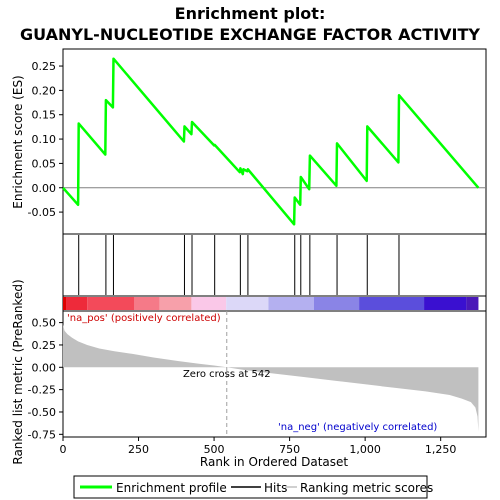  What do you see at coordinates (275, 488) in the screenshot?
I see `legend-hits-label: Hits` at bounding box center [275, 488].